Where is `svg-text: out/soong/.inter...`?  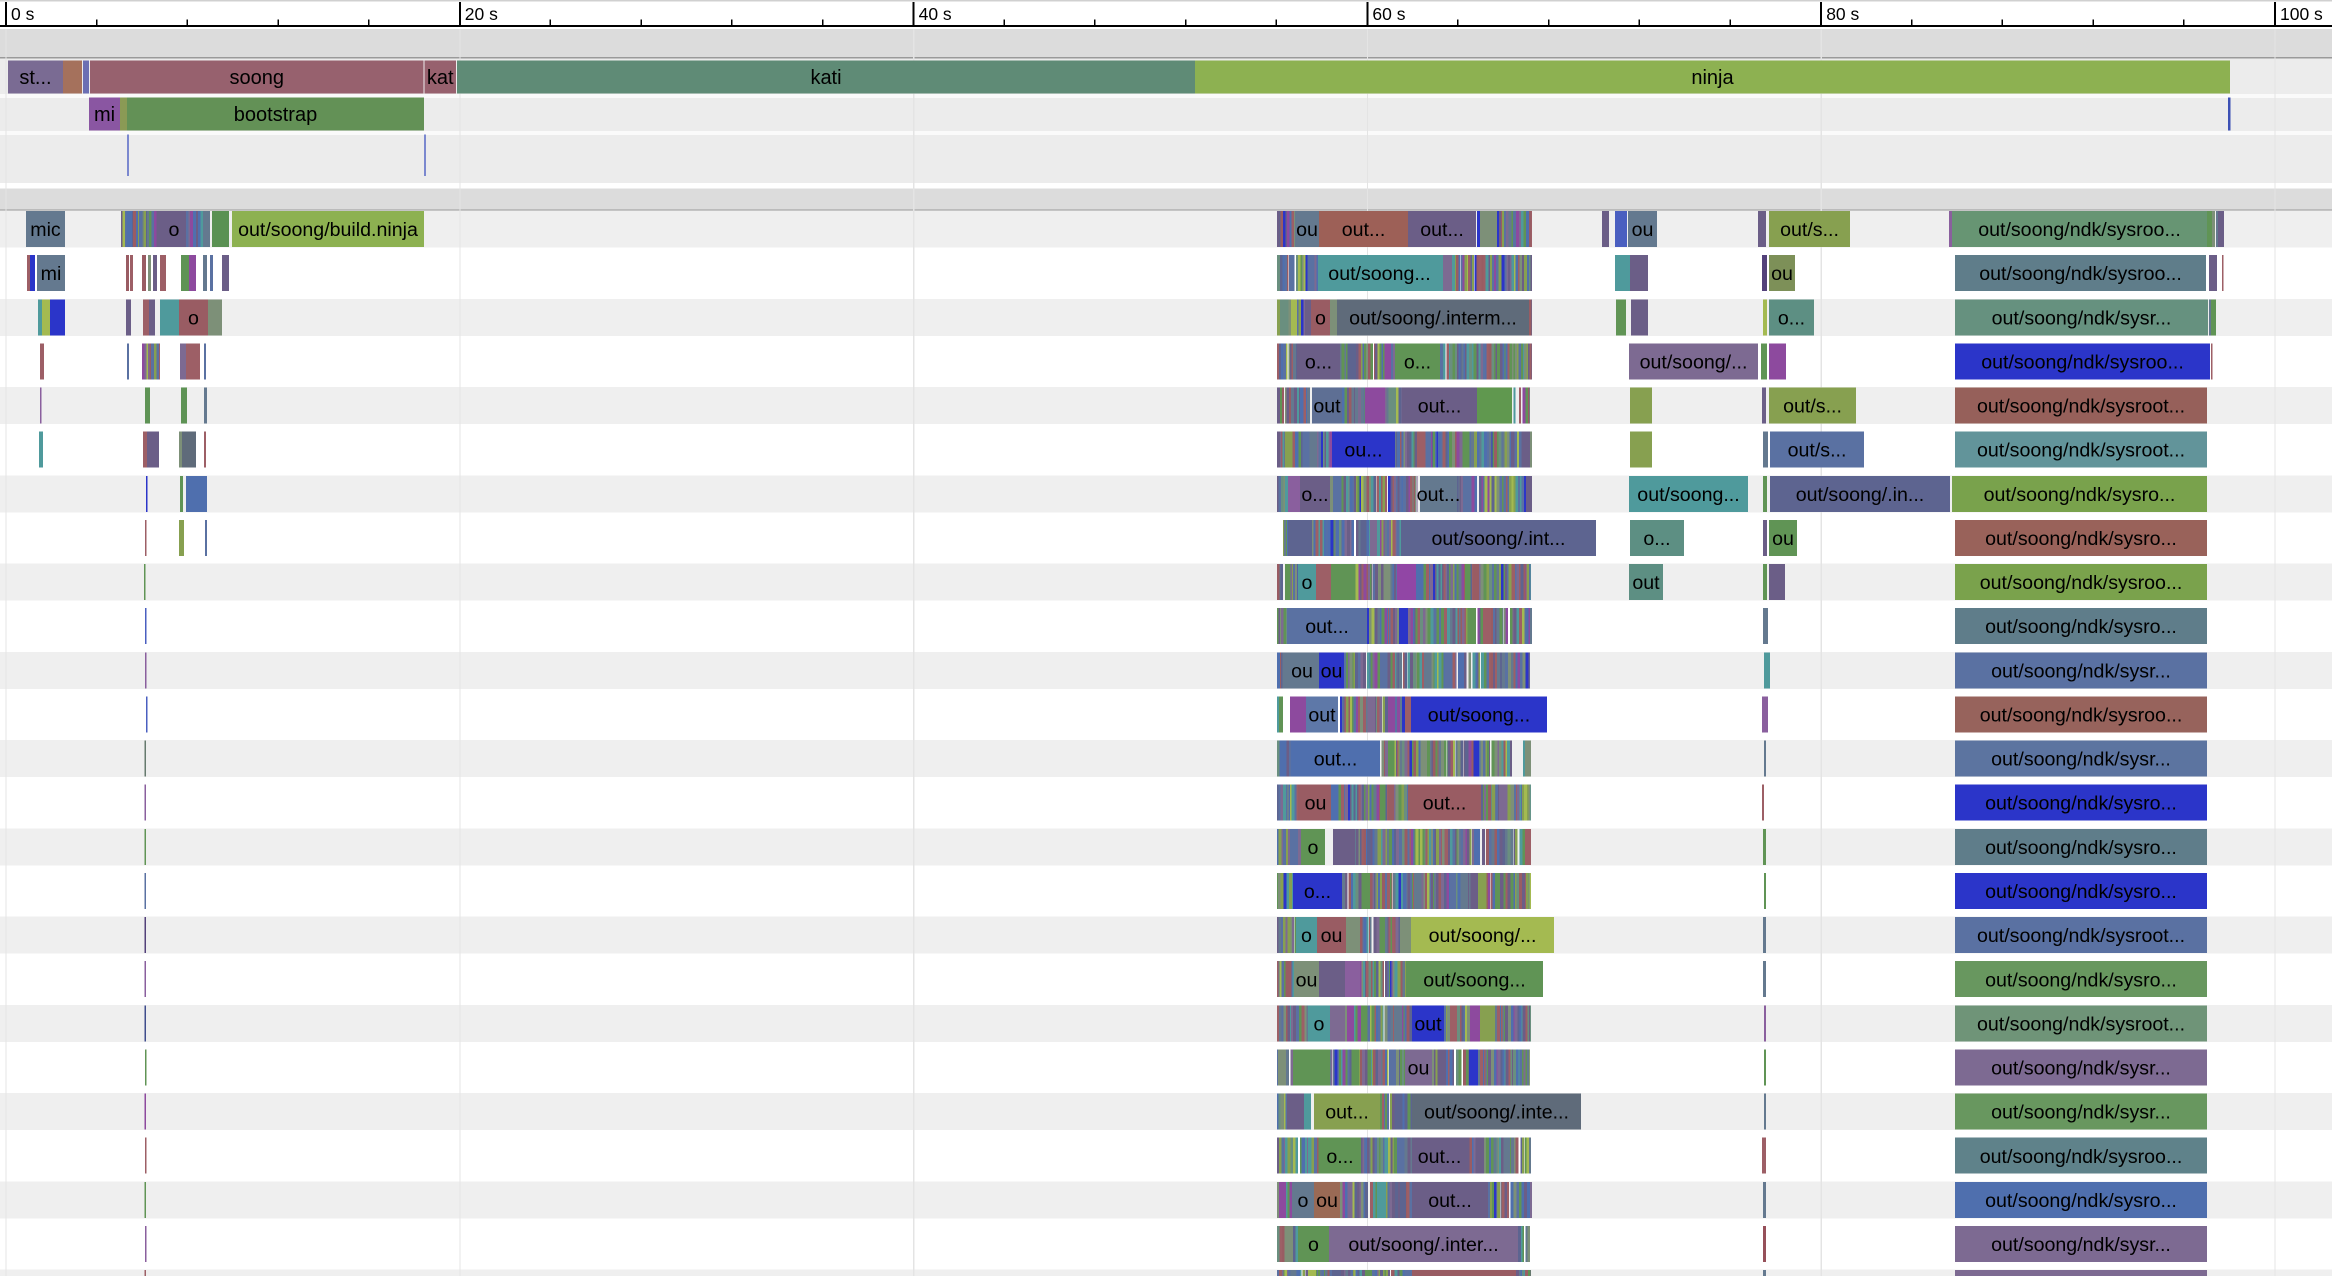 svg-text: out/soong/.inter... is located at coordinates (1423, 1245).